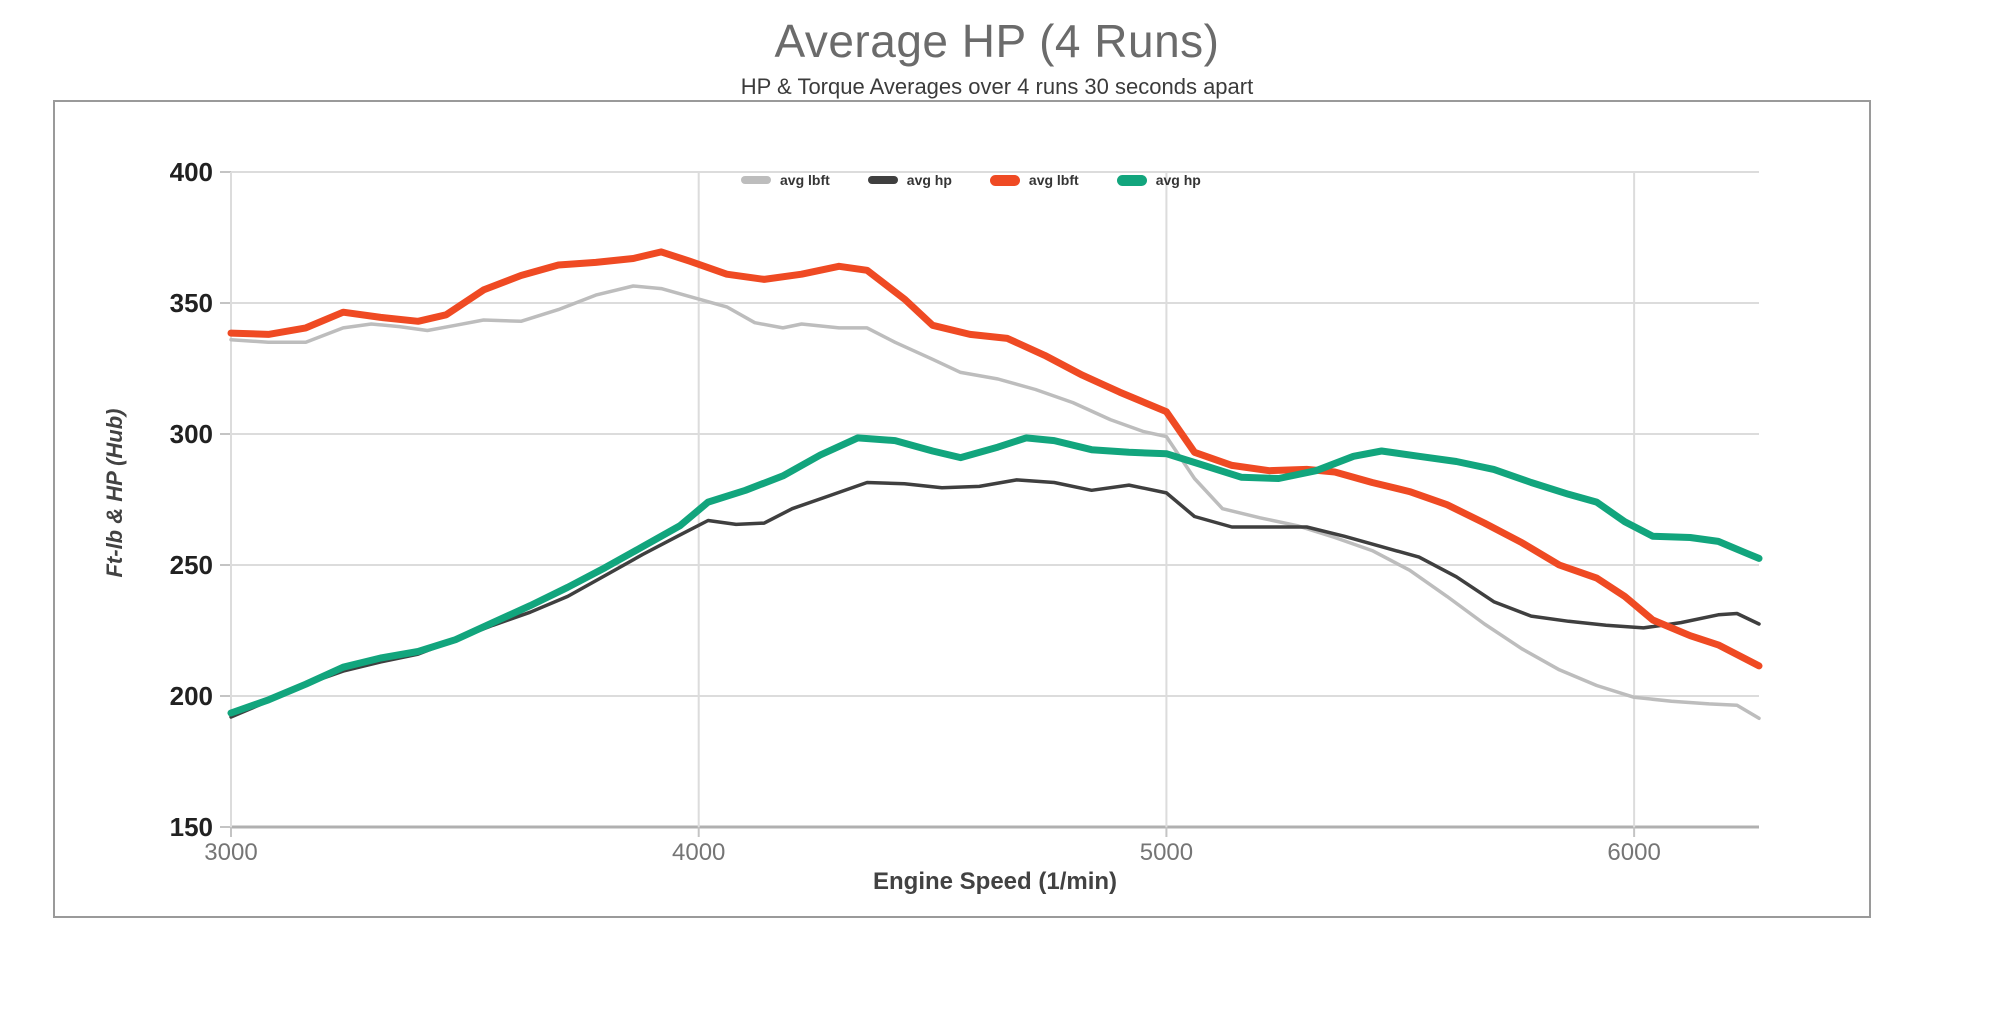 The height and width of the screenshot is (1010, 1994). I want to click on x-tick-label: 3000, so click(230, 852).